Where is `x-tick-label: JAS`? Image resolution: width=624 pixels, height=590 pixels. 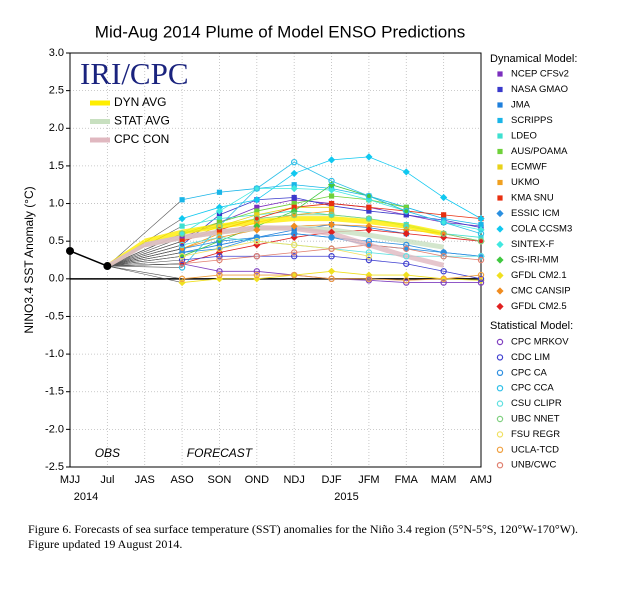
x-tick-label: JAS is located at coordinates (145, 480).